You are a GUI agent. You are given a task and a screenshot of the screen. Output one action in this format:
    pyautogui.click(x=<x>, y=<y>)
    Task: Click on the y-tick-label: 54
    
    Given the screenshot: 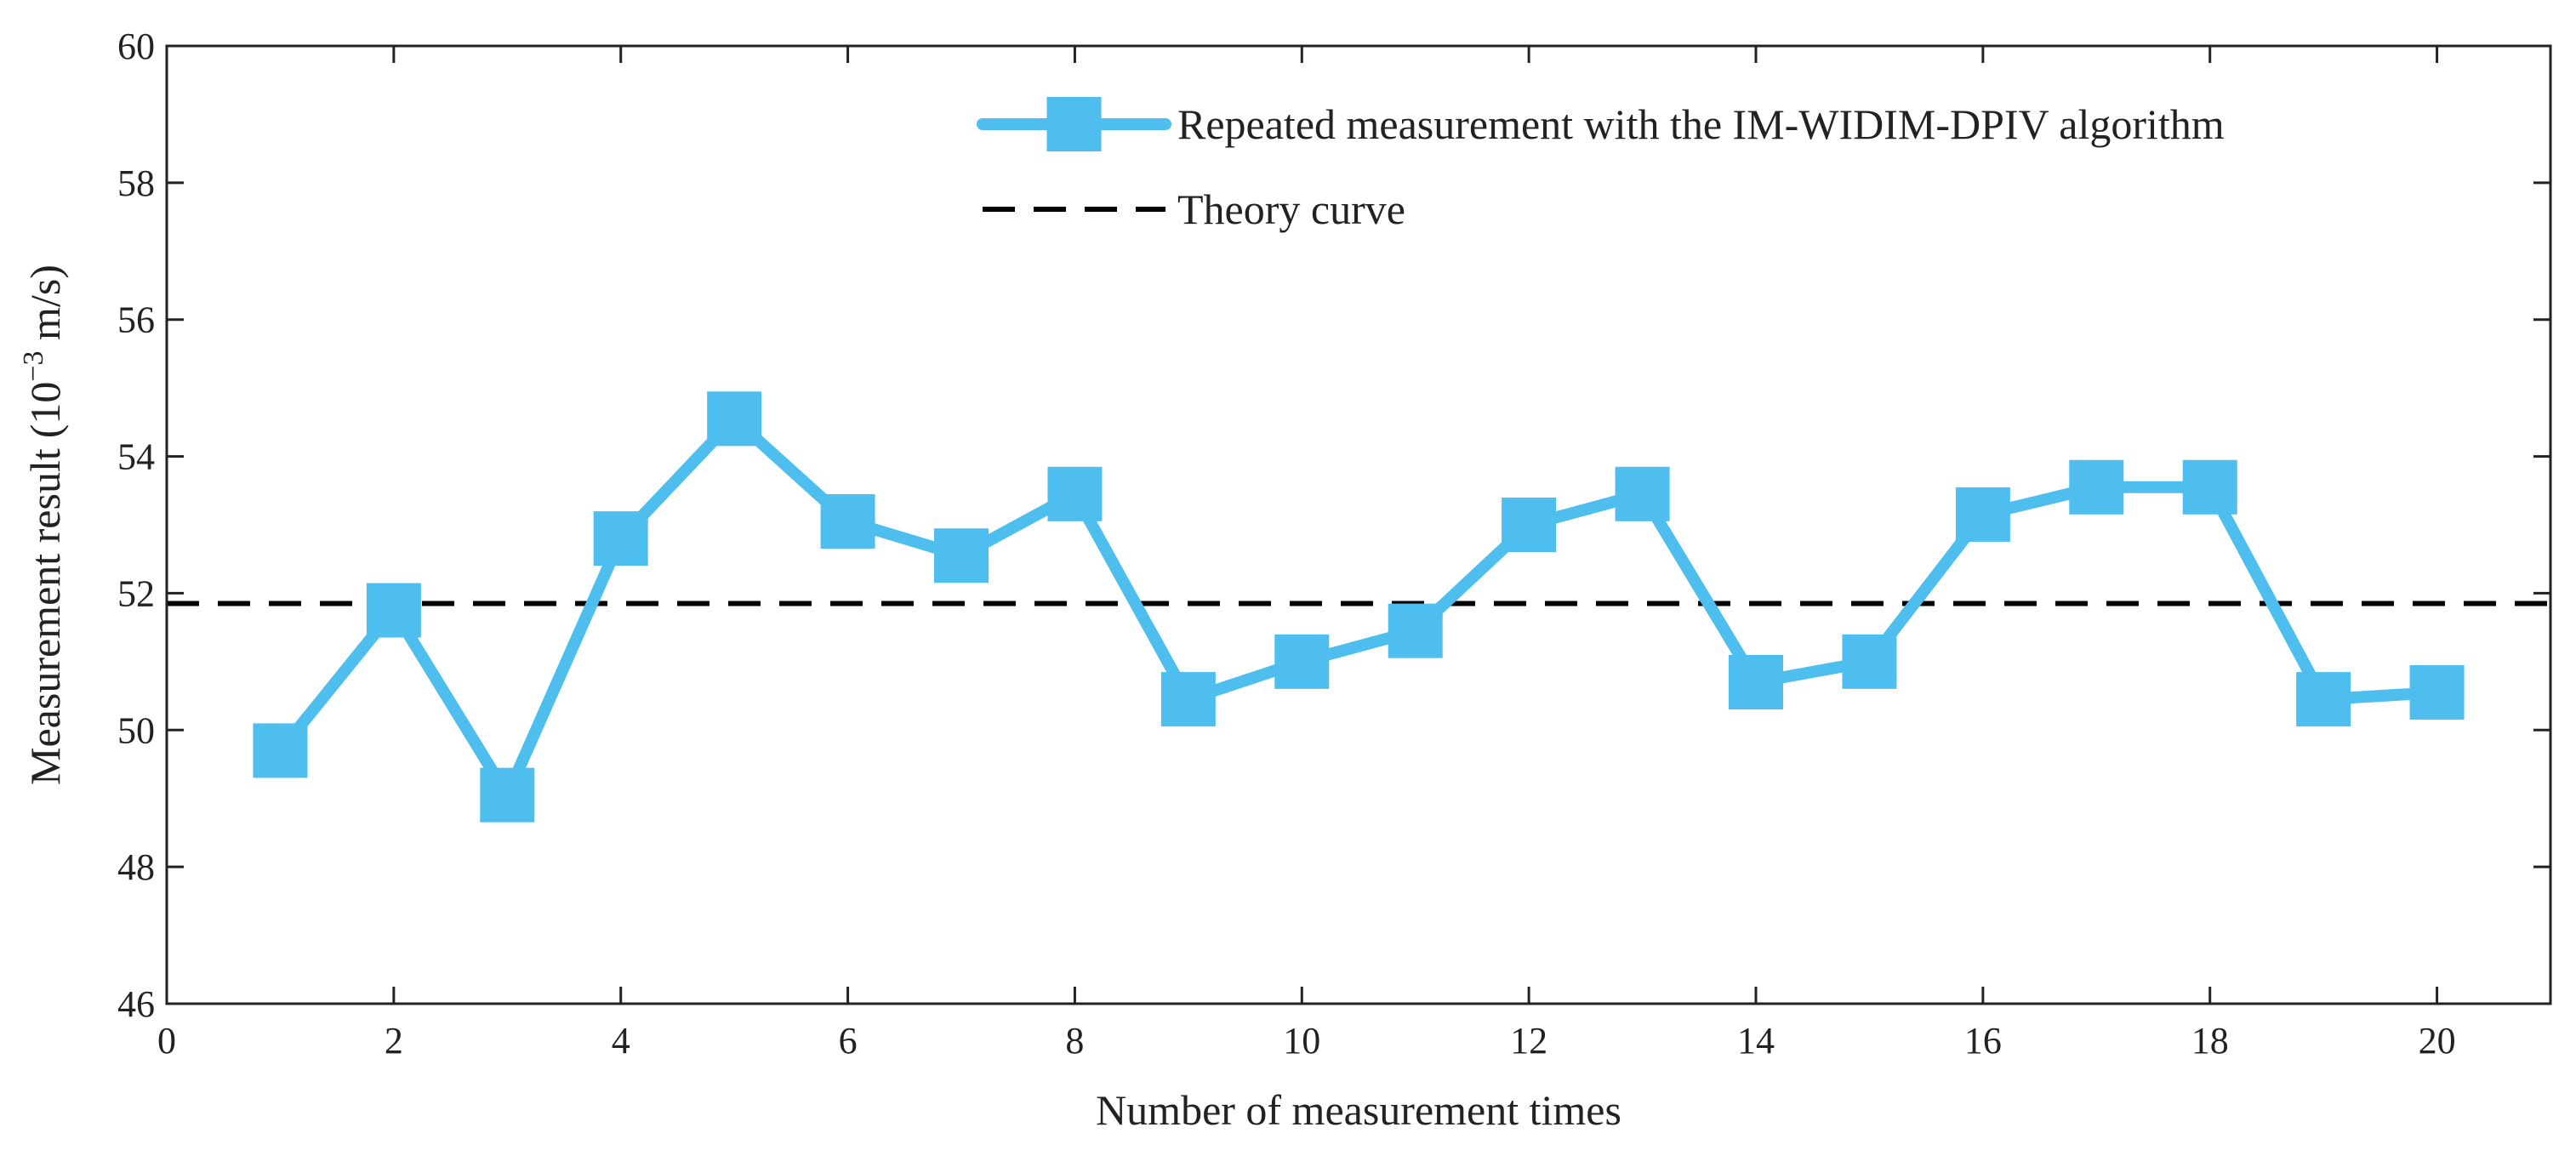 What is the action you would take?
    pyautogui.click(x=136, y=457)
    